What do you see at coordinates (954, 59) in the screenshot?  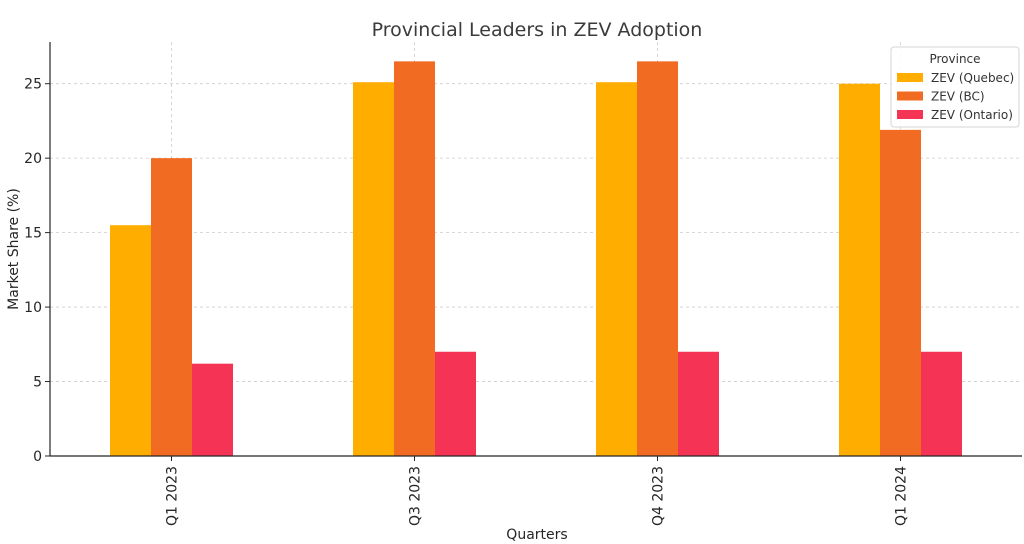 I see `legend-title: Province` at bounding box center [954, 59].